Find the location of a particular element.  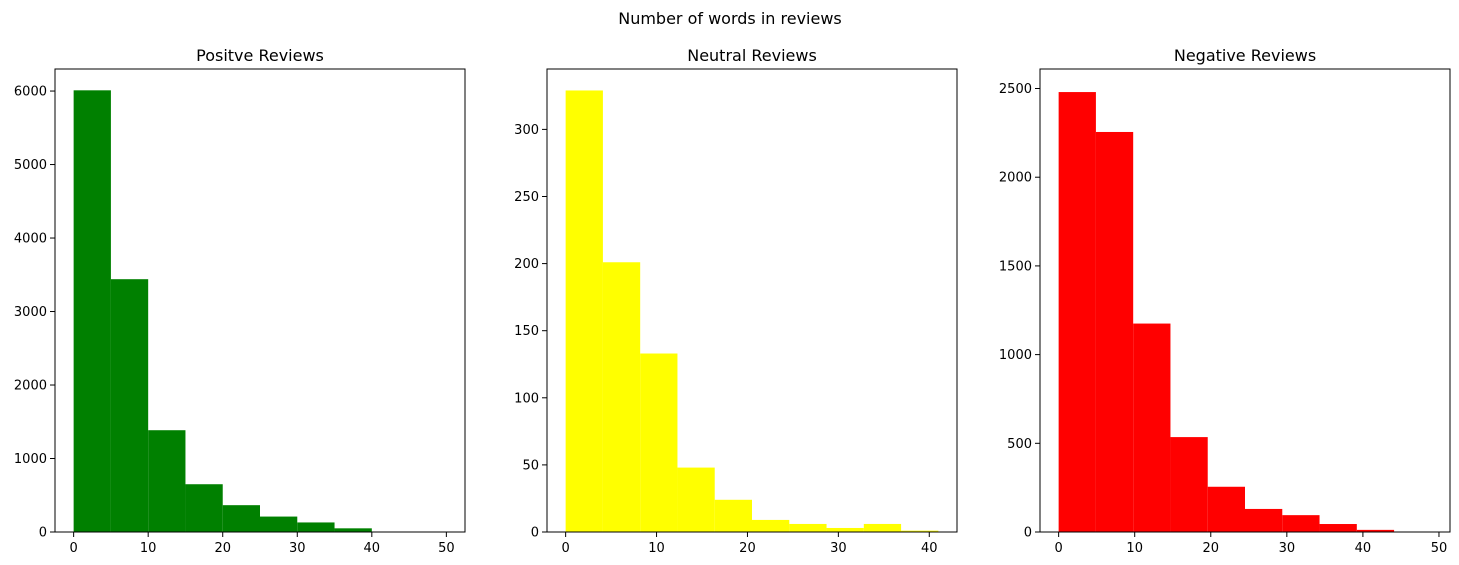

neutral-ytick-label: 150 is located at coordinates (526, 331).